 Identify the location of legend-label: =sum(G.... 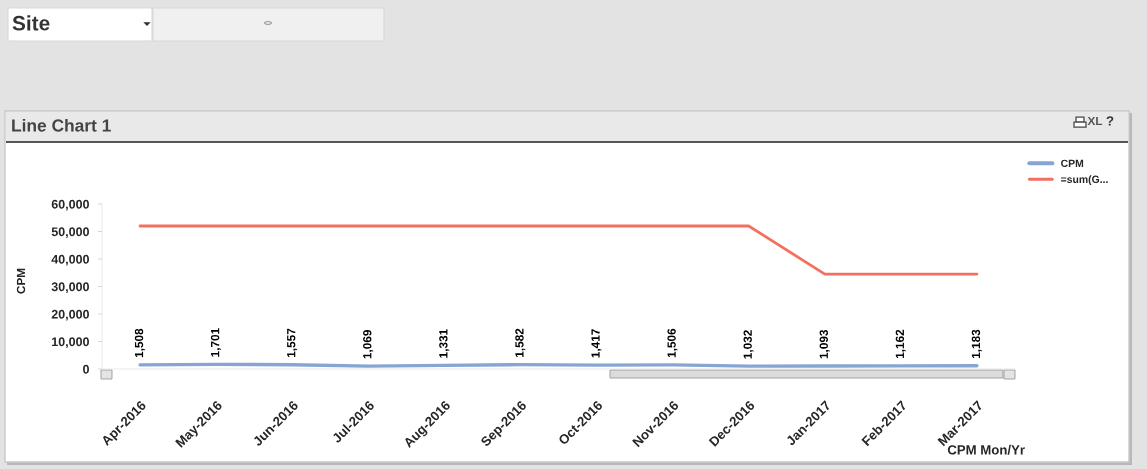
(1084, 180).